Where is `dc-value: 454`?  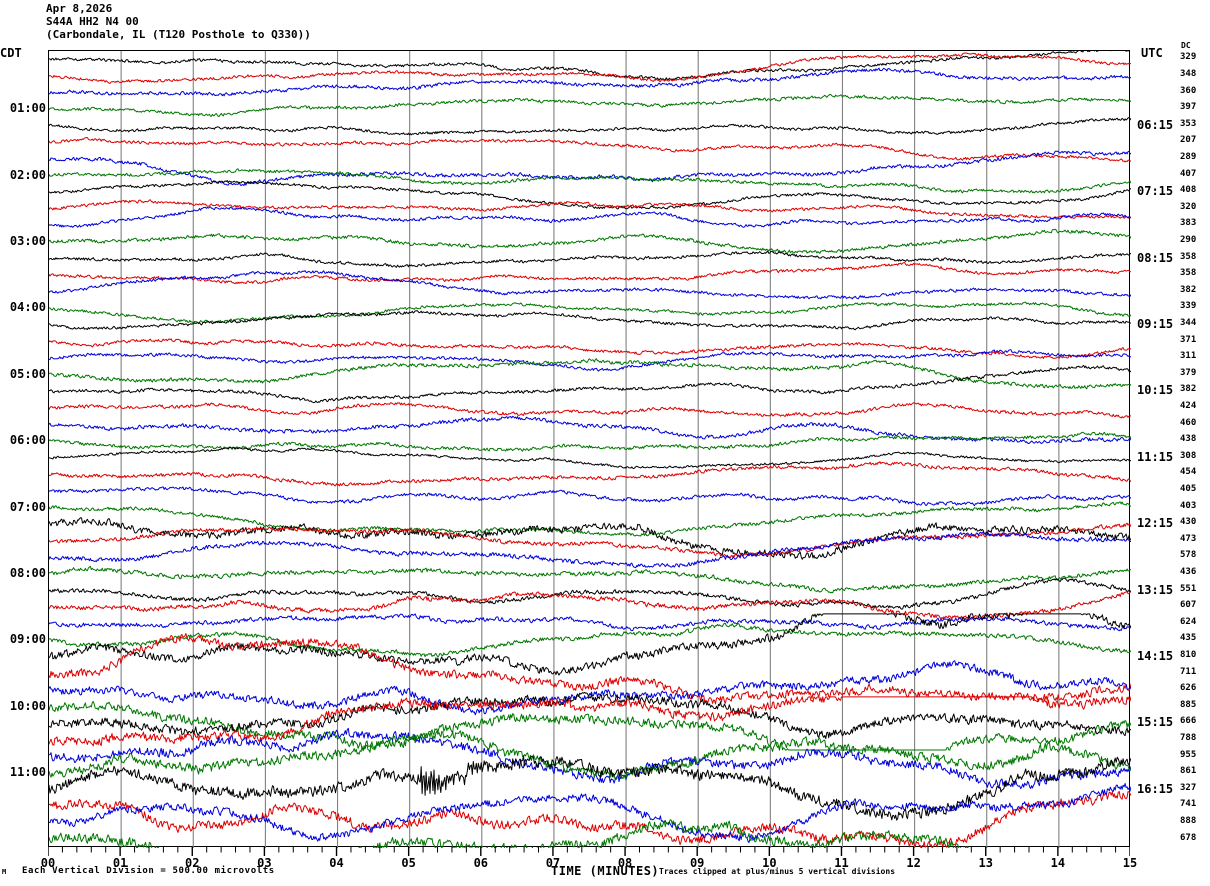
dc-value: 454 is located at coordinates (1188, 472).